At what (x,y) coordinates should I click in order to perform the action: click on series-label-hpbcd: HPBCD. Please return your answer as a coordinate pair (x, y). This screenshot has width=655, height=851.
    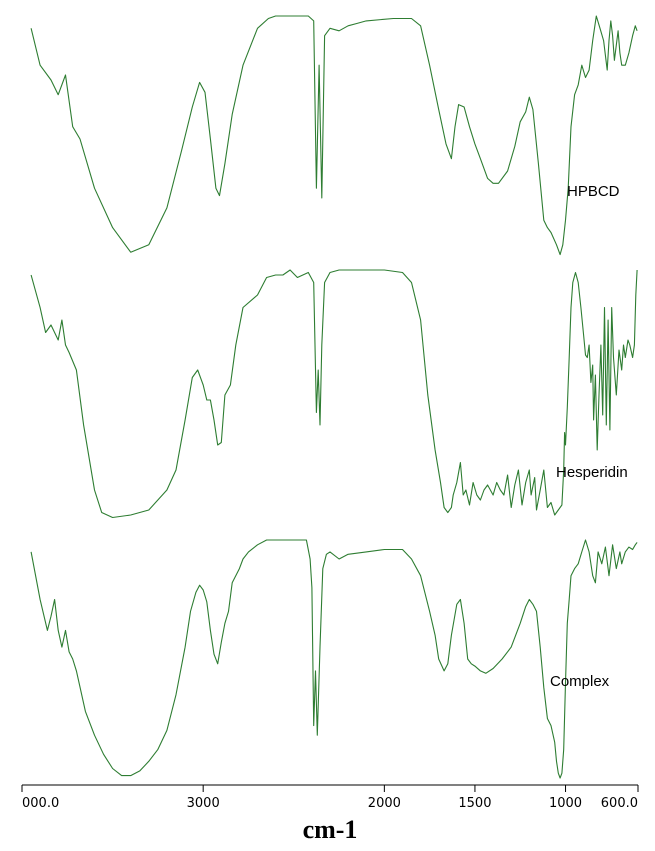
    Looking at the image, I should click on (593, 191).